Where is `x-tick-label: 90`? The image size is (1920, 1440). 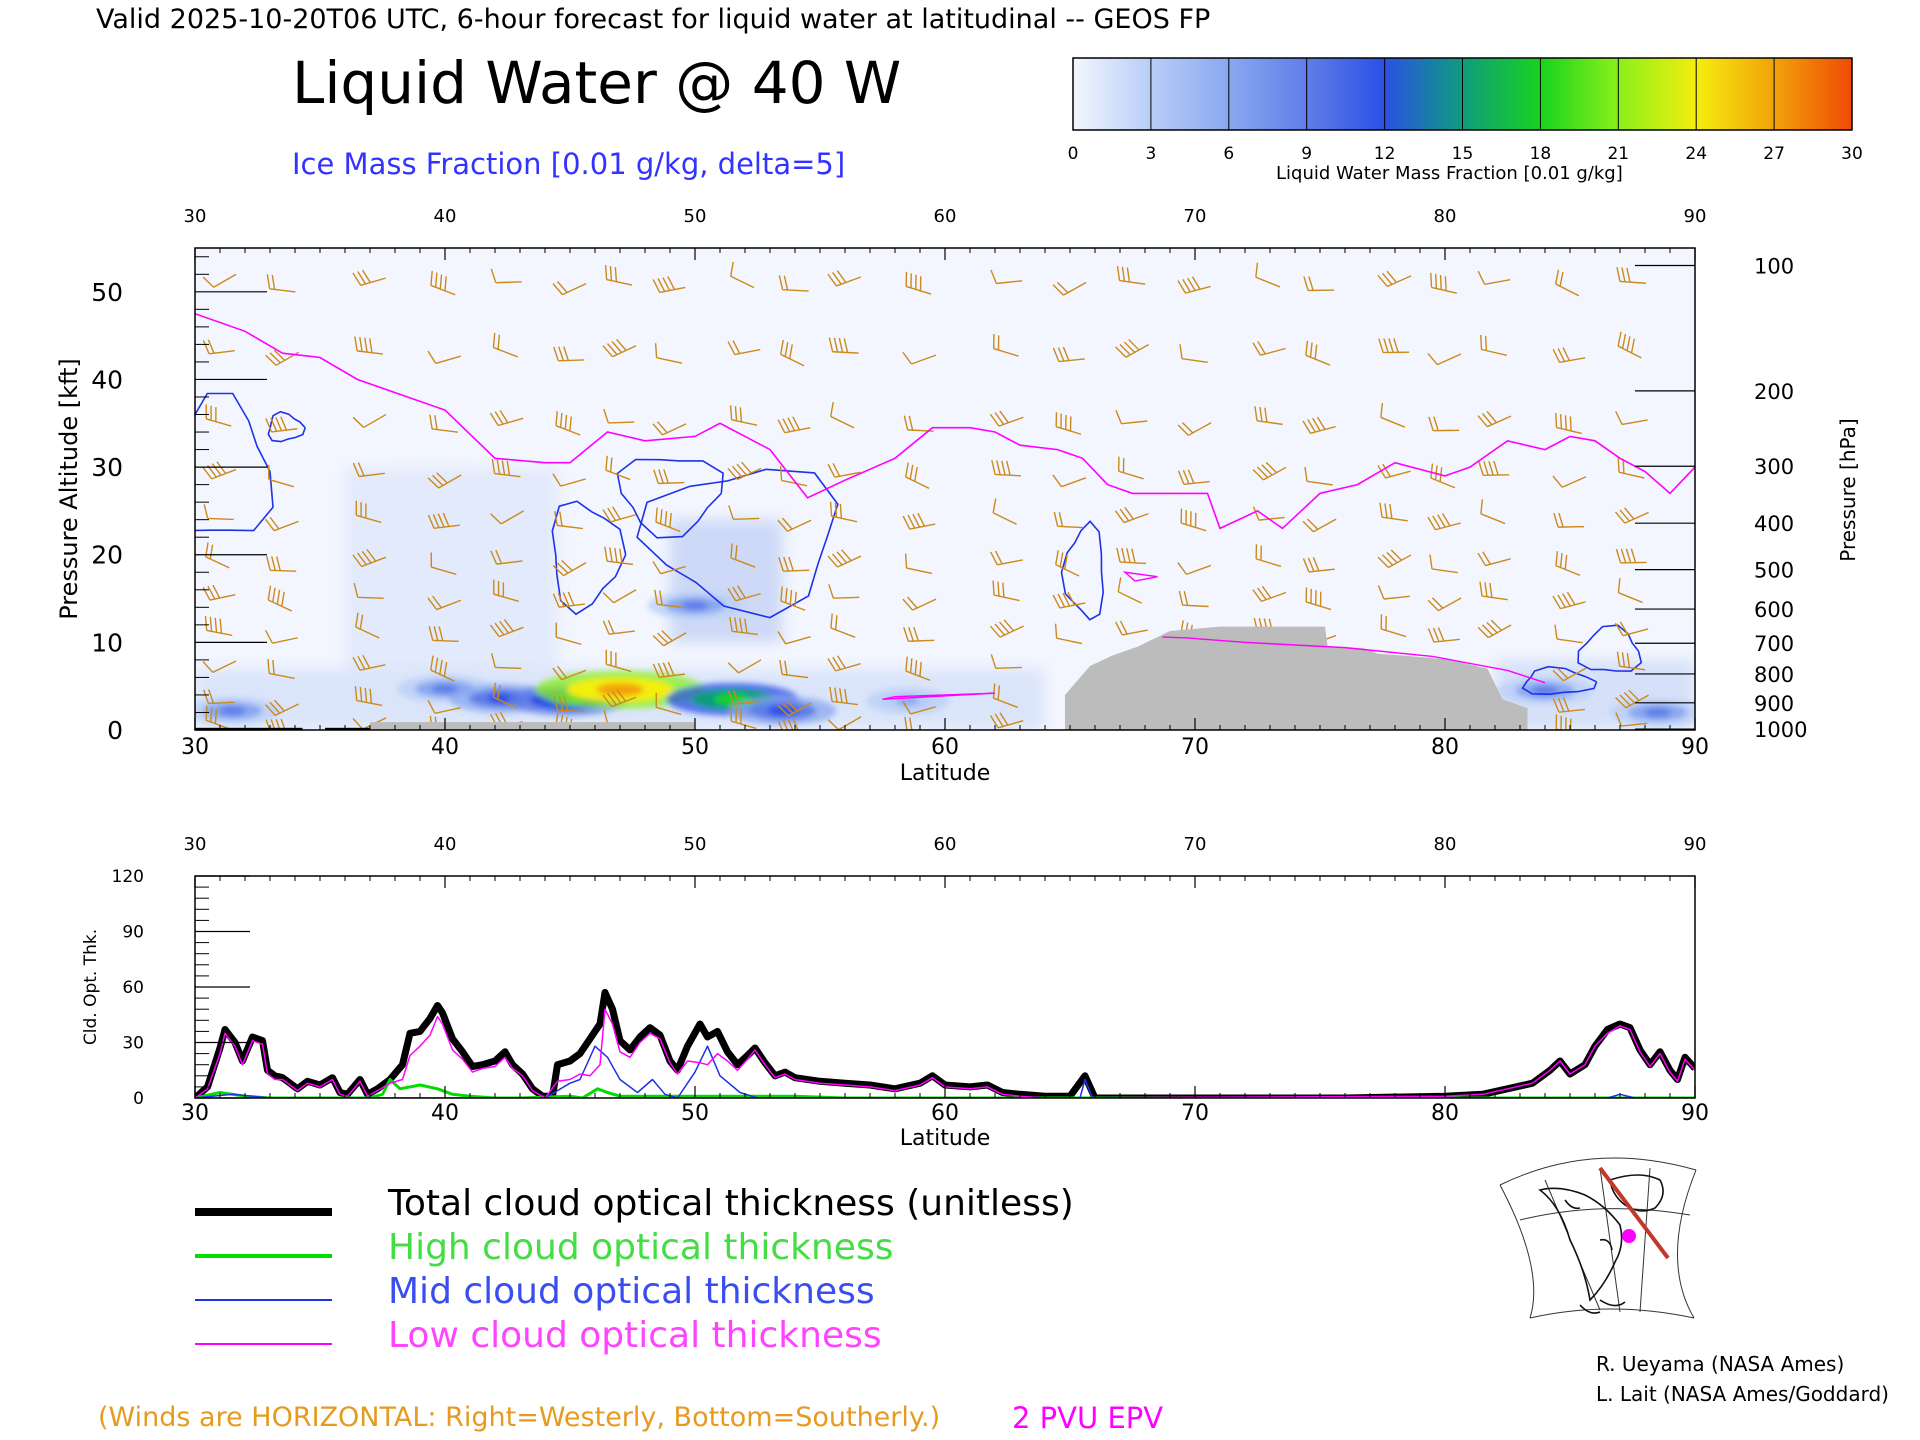
x-tick-label: 90 is located at coordinates (1695, 747).